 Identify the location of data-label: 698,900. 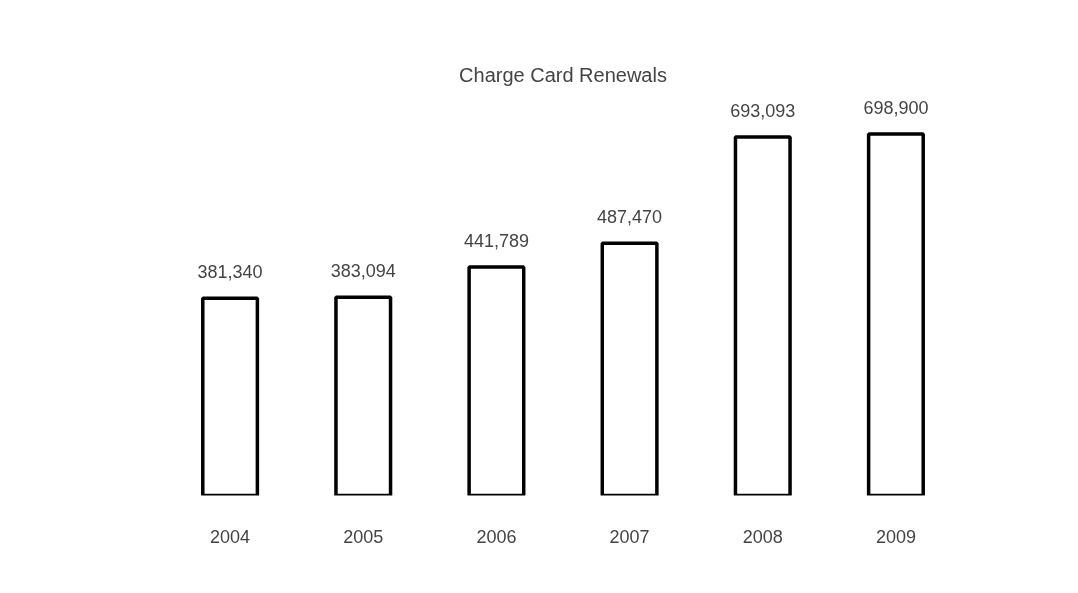
(896, 107).